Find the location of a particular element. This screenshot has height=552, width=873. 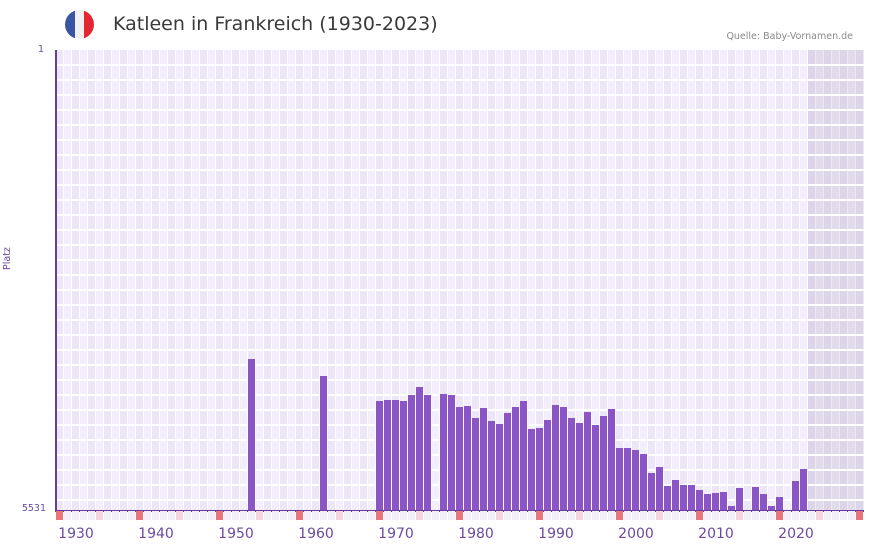

bar-1973 is located at coordinates (419, 448).